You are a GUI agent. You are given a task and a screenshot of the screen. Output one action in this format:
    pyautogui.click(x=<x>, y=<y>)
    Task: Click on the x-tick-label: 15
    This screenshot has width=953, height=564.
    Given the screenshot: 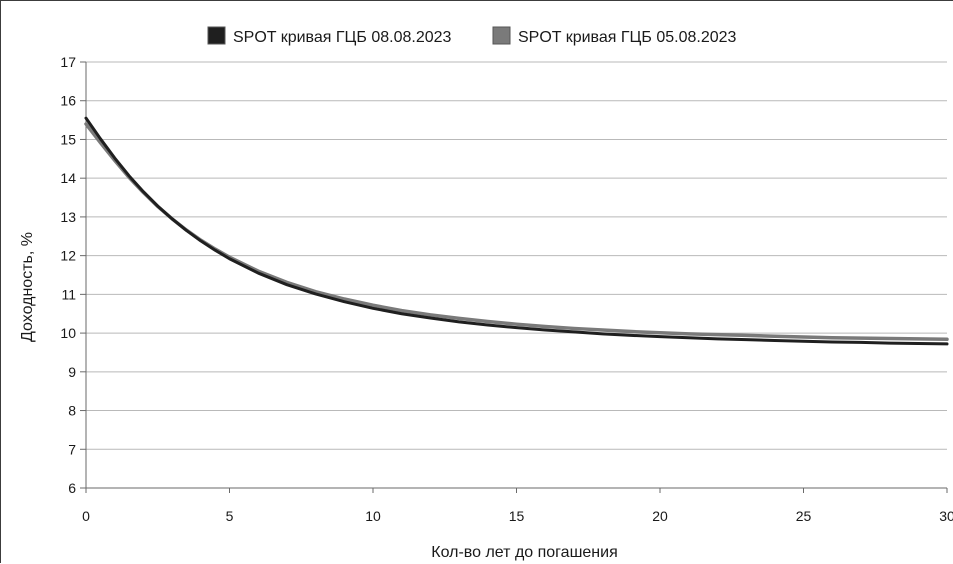 What is the action you would take?
    pyautogui.click(x=517, y=516)
    